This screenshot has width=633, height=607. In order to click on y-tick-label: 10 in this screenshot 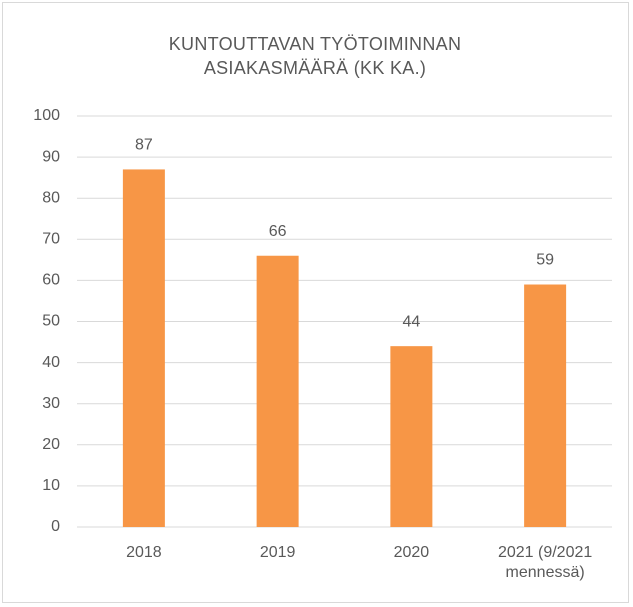, I will do `click(51, 485)`.